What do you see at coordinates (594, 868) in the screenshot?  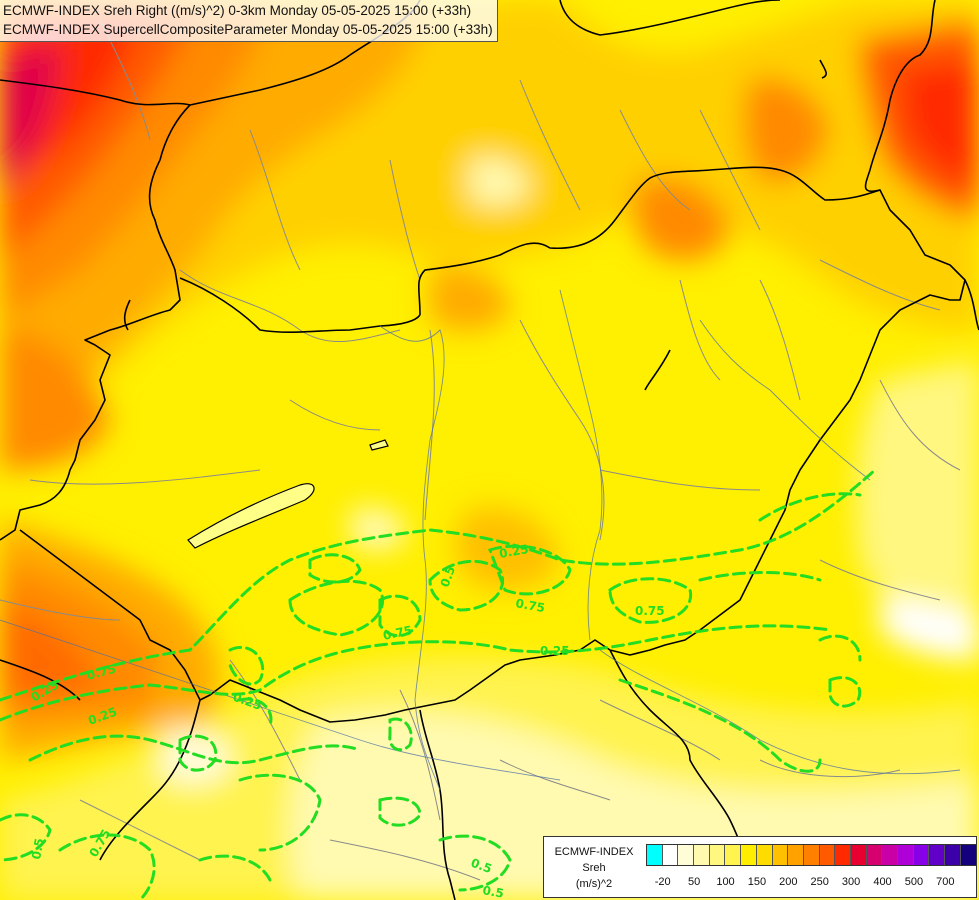 I see `legend-param-label: Sreh` at bounding box center [594, 868].